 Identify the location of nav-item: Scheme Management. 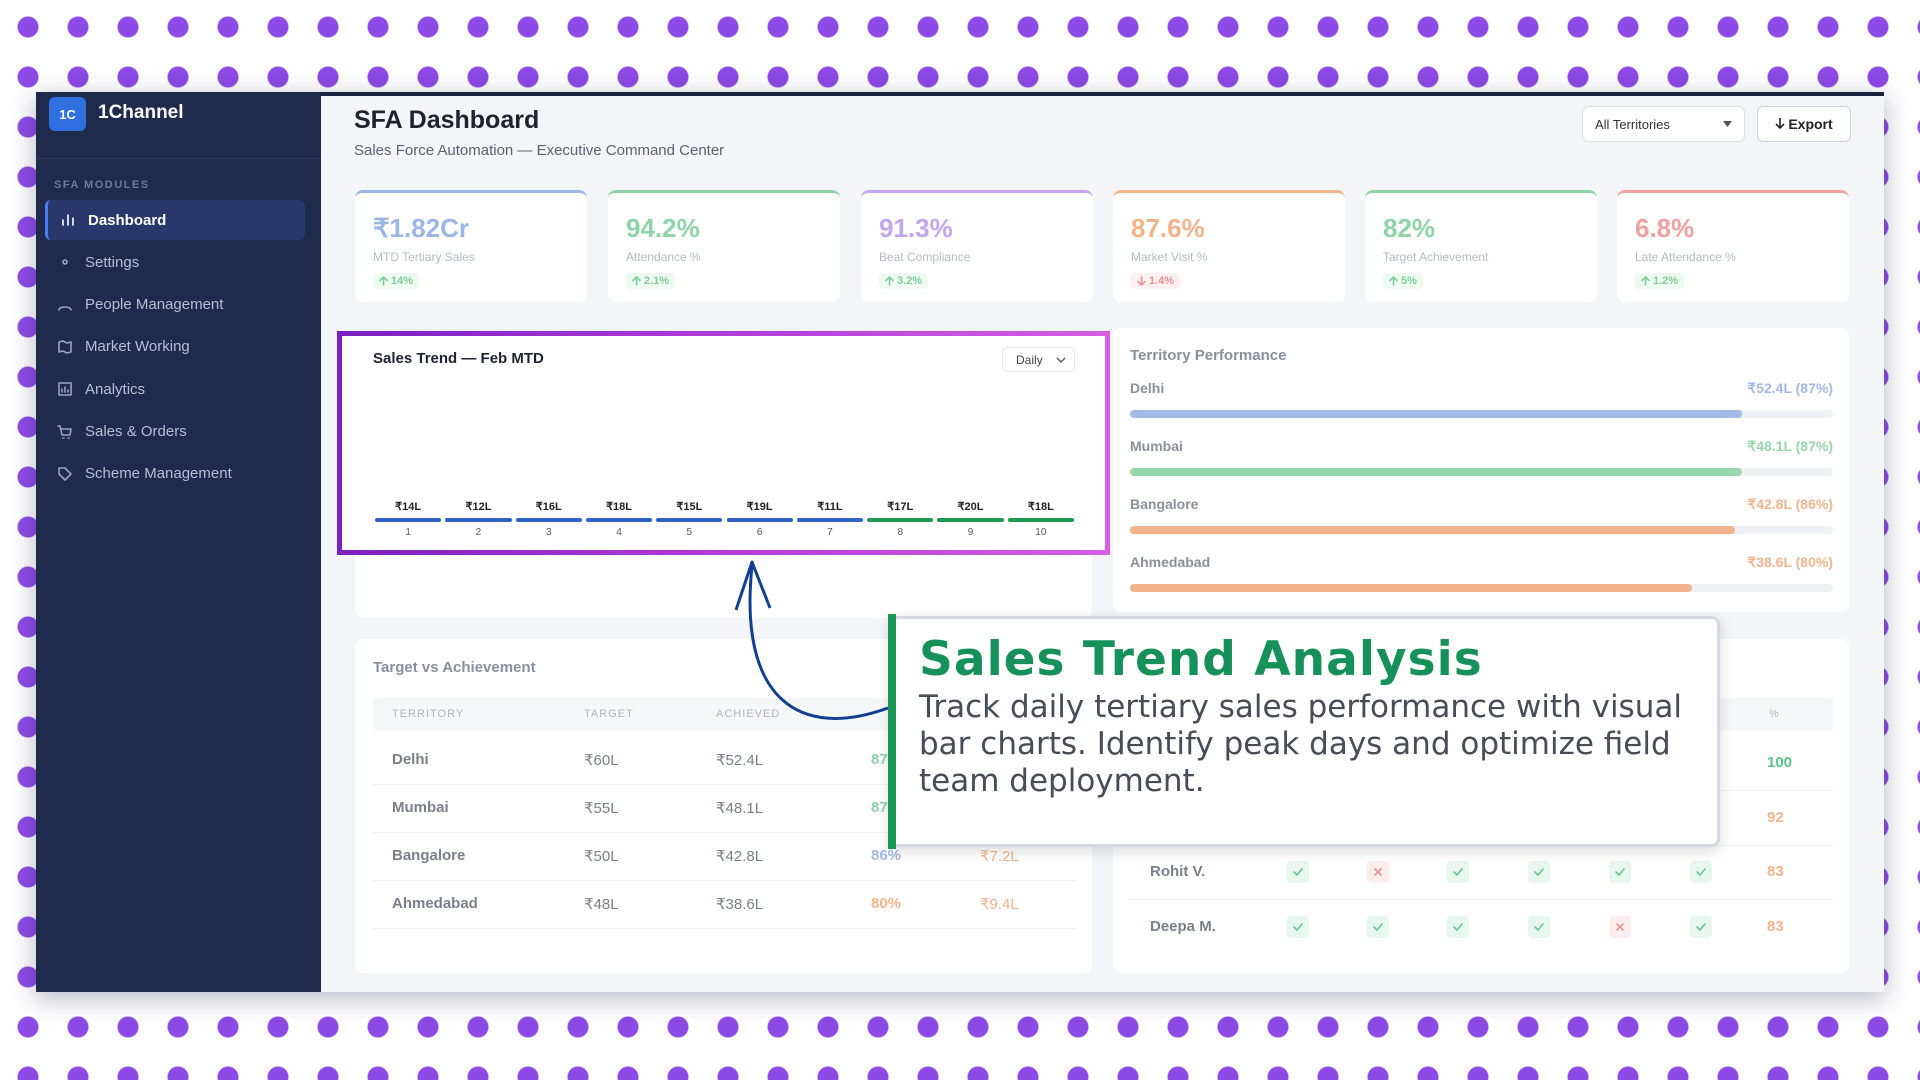
(175, 474).